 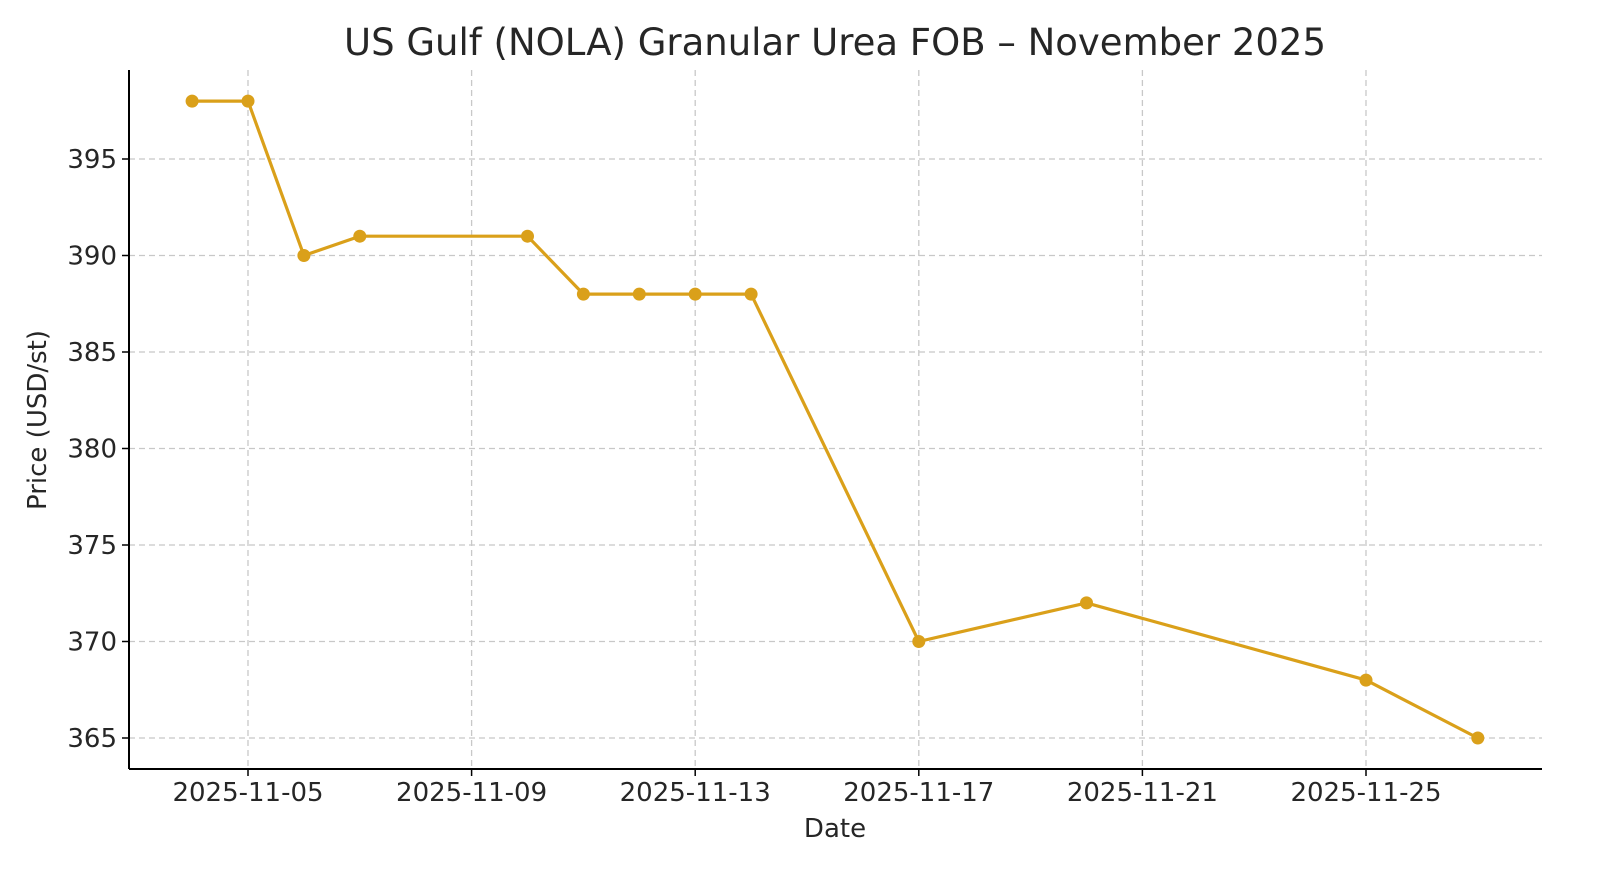 I want to click on x-axis-label: Date, so click(x=835, y=829).